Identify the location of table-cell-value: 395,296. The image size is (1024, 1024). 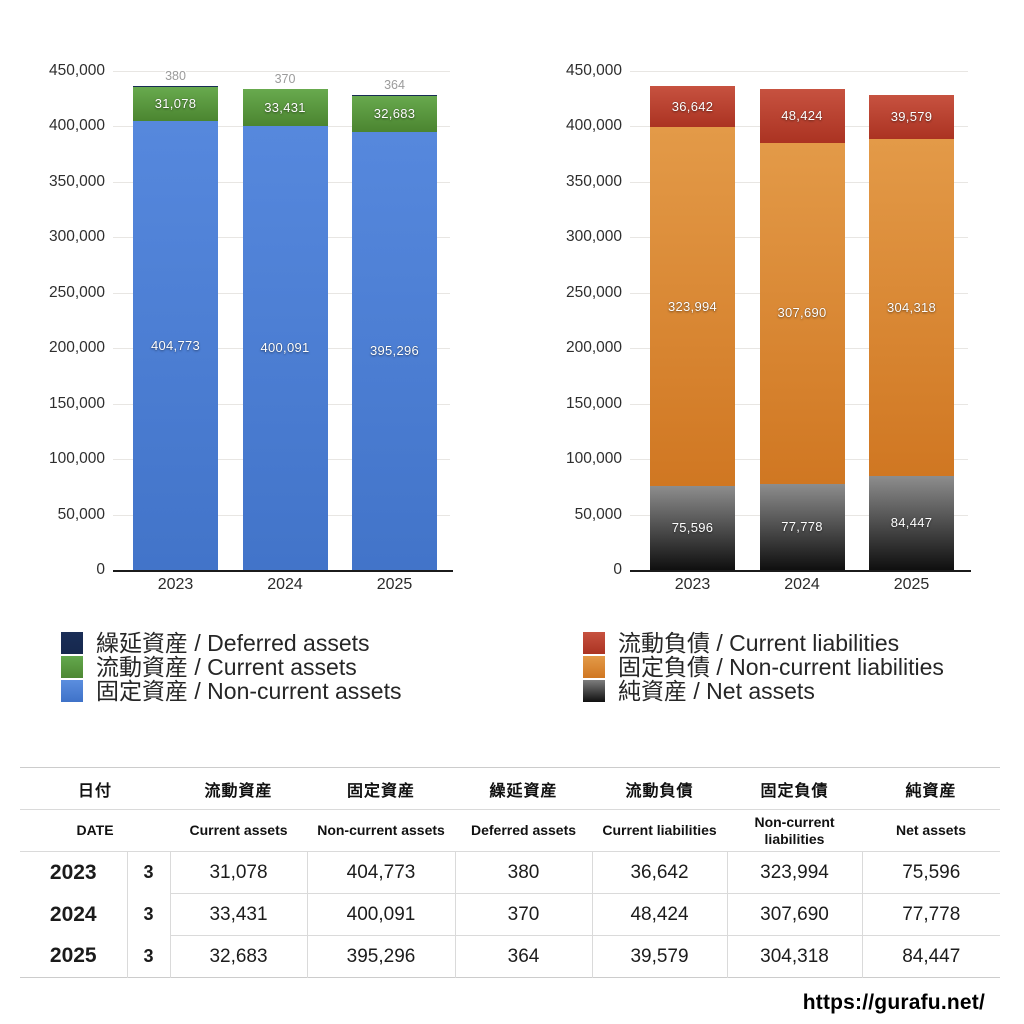
(381, 956).